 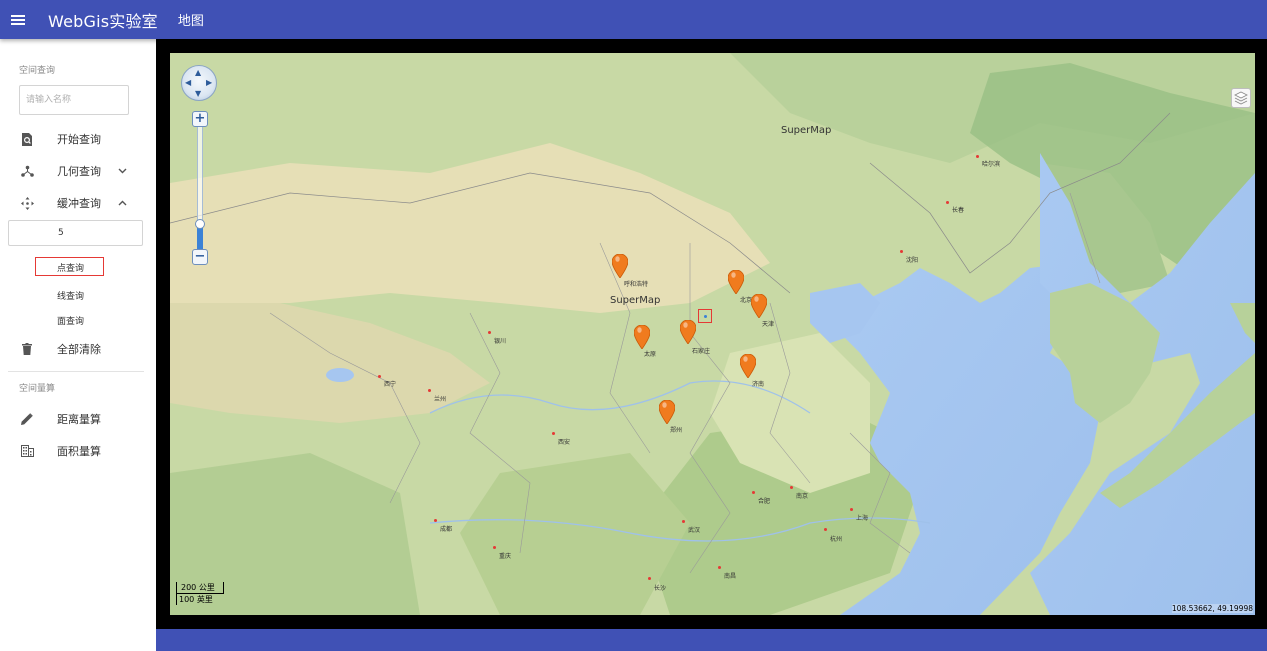 I want to click on city-label: 西安, so click(x=564, y=442).